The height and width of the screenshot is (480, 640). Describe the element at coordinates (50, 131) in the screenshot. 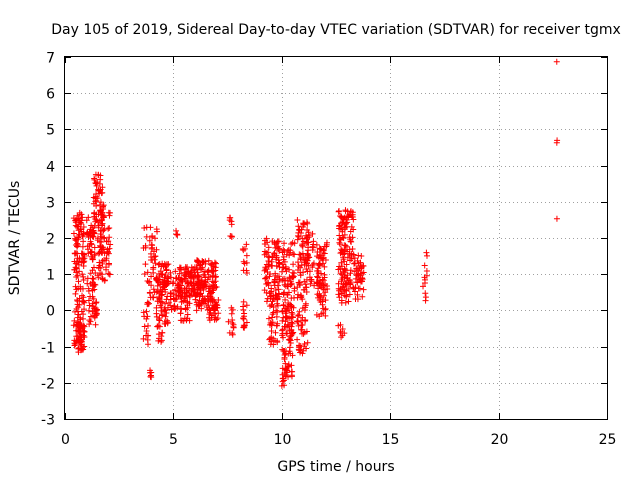

I see `y-tick-label: 5` at that location.